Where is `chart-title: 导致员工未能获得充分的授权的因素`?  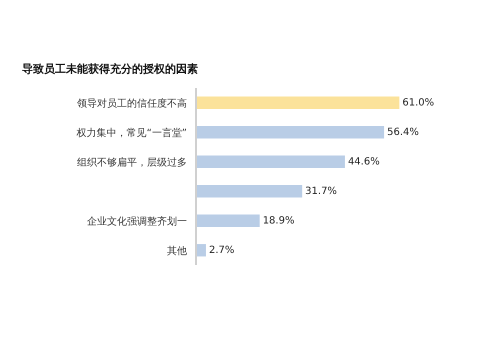
chart-title: 导致员工未能获得充分的授权的因素 is located at coordinates (110, 69).